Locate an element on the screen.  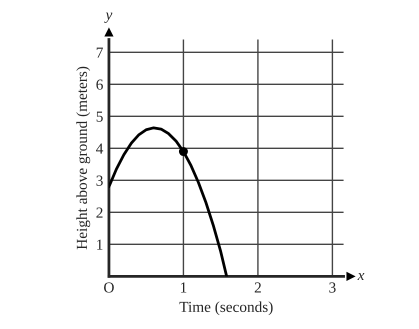
x-tick-label: 3 is located at coordinates (332, 287).